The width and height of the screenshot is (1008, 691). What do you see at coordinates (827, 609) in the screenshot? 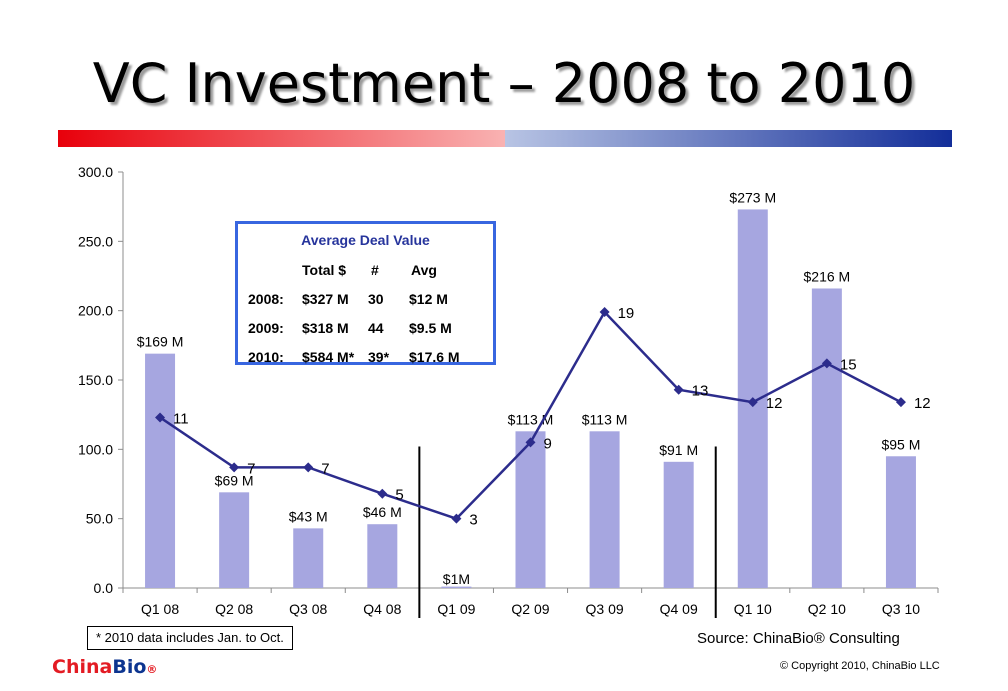
I see `x-tick-label: Q2 10` at bounding box center [827, 609].